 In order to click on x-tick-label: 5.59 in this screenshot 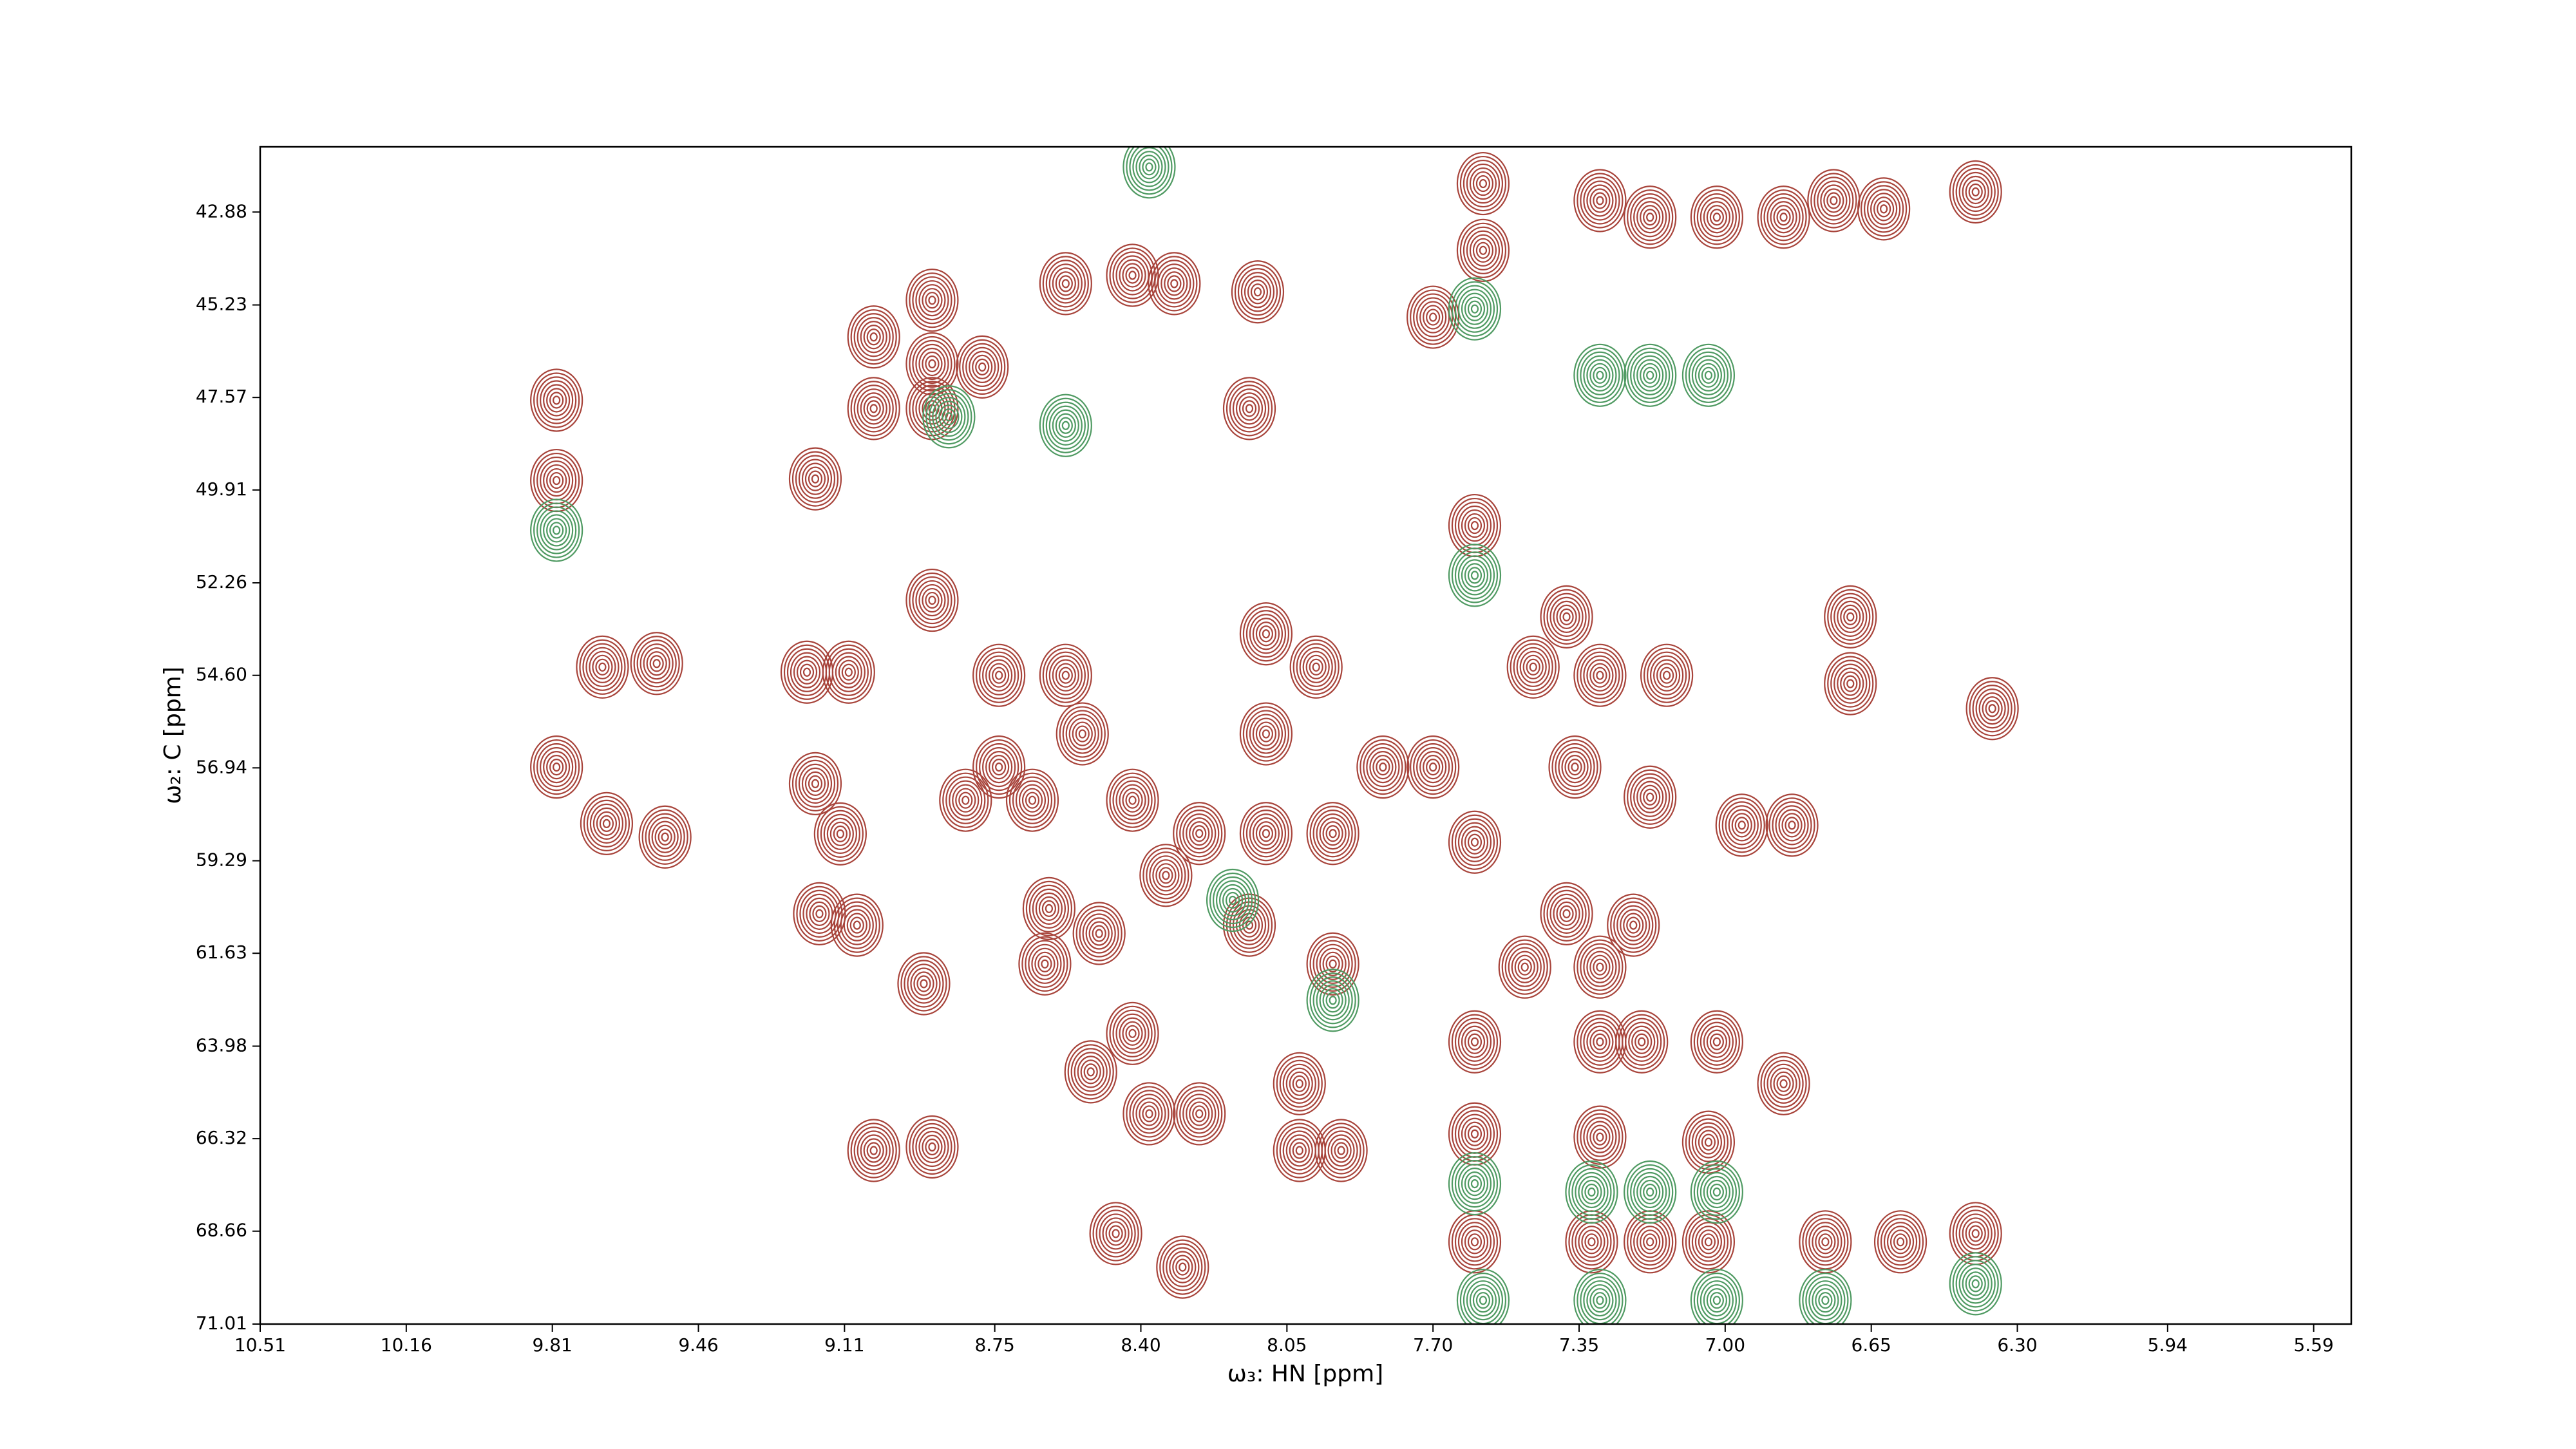, I will do `click(2313, 1345)`.